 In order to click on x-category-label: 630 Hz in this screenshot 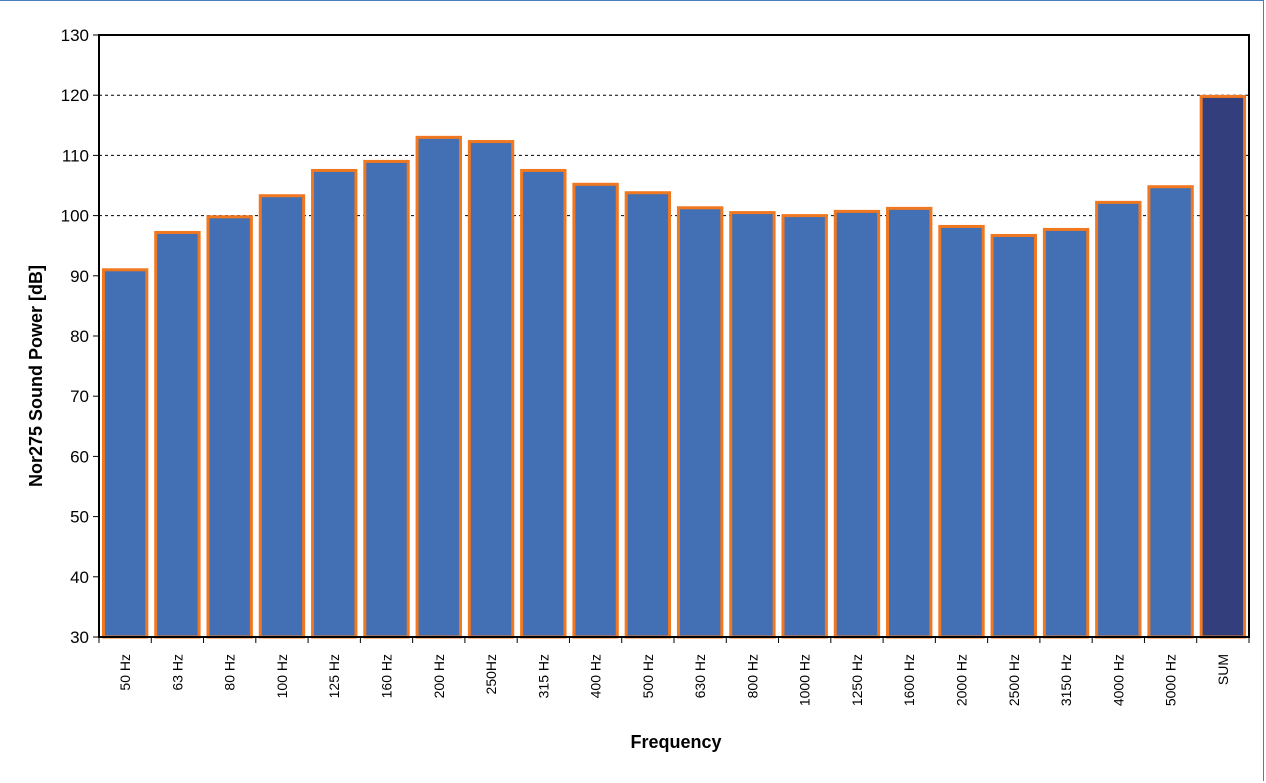, I will do `click(700, 676)`.